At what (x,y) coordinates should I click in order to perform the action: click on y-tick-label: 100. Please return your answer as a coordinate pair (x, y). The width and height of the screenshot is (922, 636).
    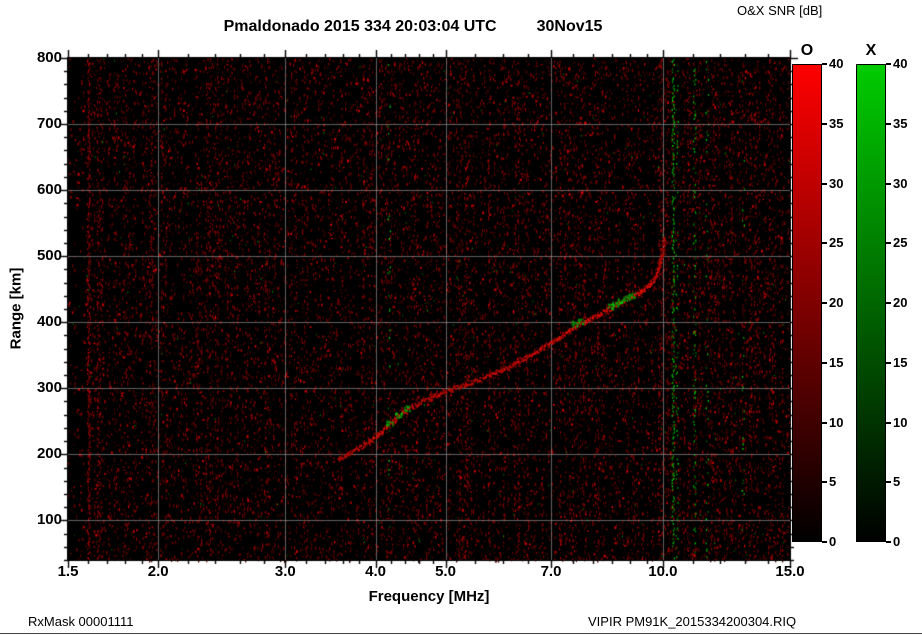
    Looking at the image, I should click on (49, 520).